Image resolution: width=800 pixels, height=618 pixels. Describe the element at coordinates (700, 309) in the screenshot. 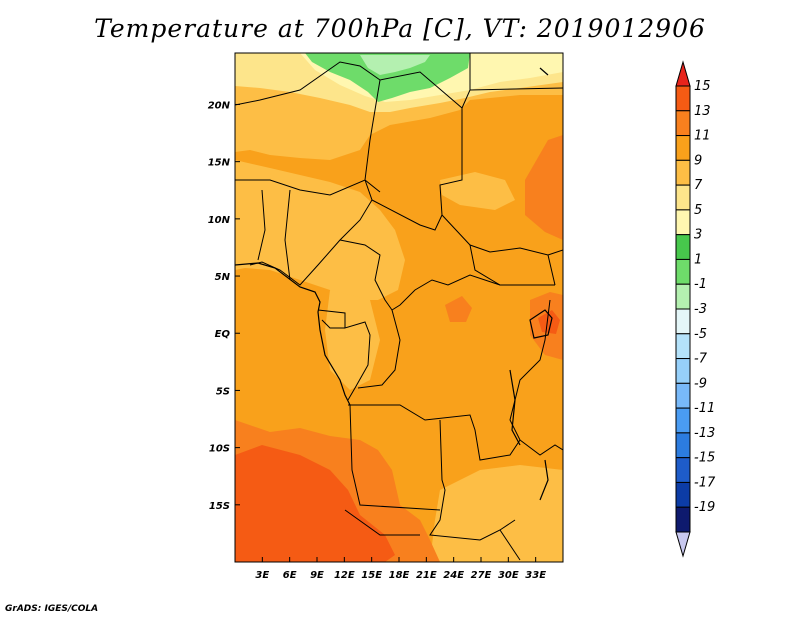

I see `colorbar-label: -3` at that location.